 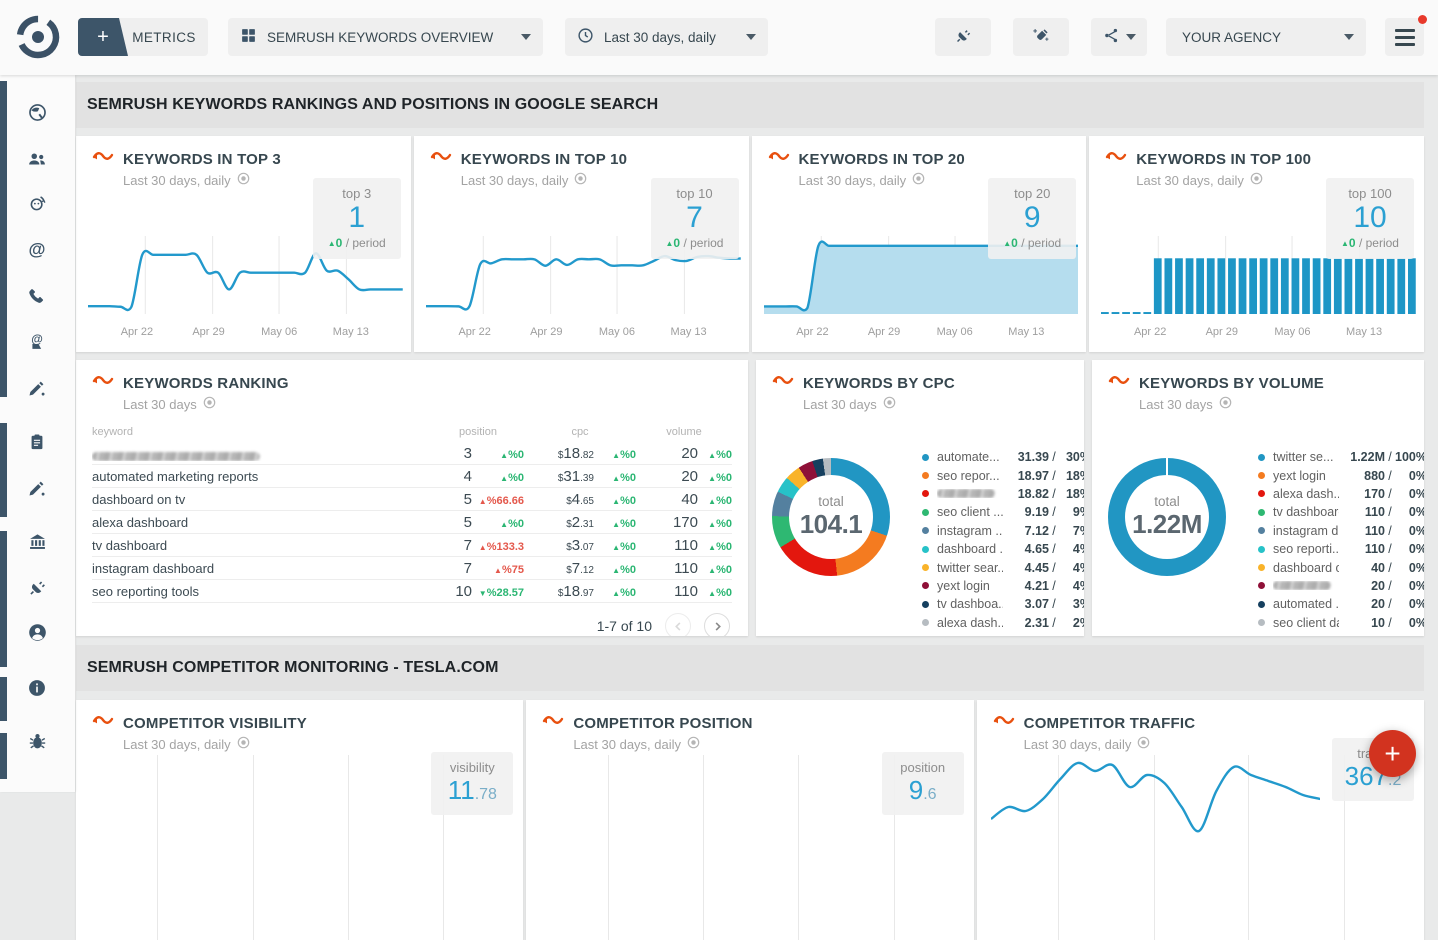 I want to click on stat-value: 10, so click(x=1370, y=217).